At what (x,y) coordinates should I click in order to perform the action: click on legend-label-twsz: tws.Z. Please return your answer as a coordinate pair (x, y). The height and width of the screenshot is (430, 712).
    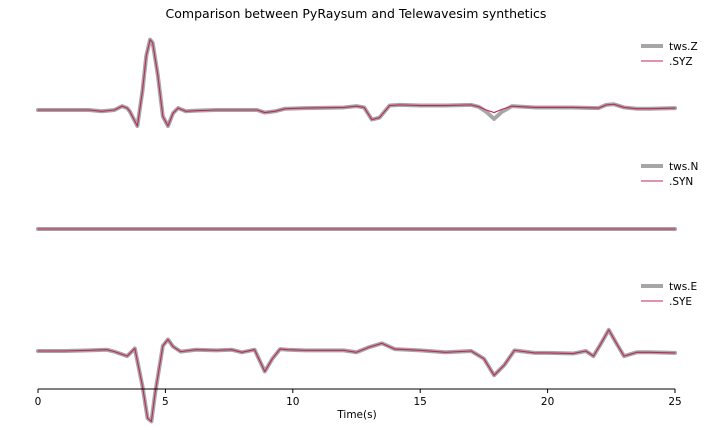
    Looking at the image, I should click on (683, 47).